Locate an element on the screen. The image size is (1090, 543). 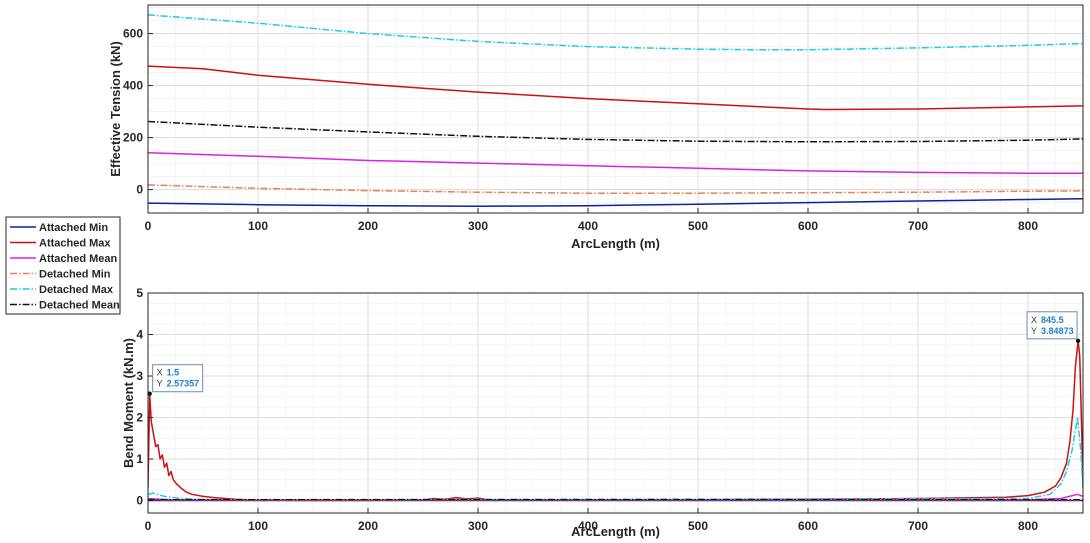
y-tick-label: 2 is located at coordinates (139, 418).